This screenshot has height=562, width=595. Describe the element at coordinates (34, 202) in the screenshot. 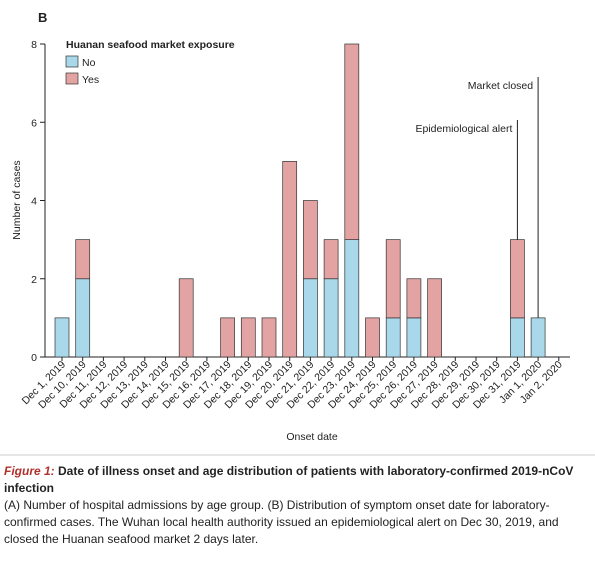

I see `y-tick-label: 4` at that location.